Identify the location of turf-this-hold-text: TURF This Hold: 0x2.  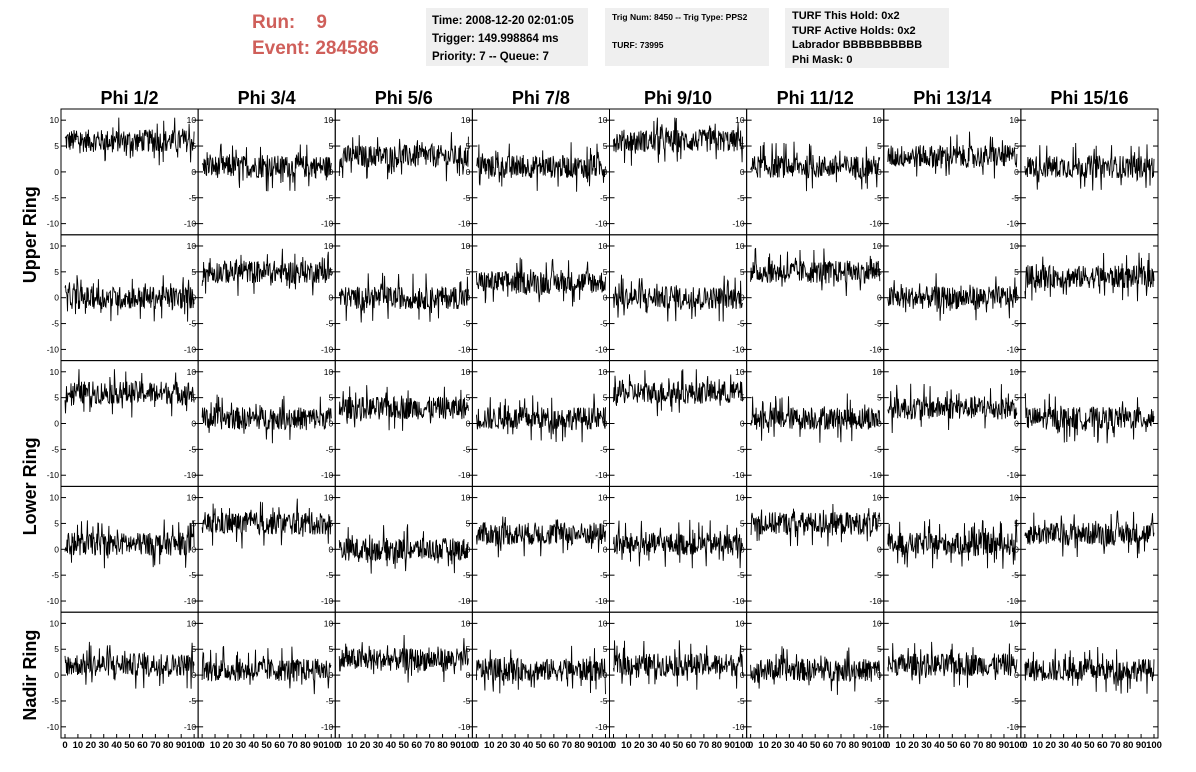
(846, 16).